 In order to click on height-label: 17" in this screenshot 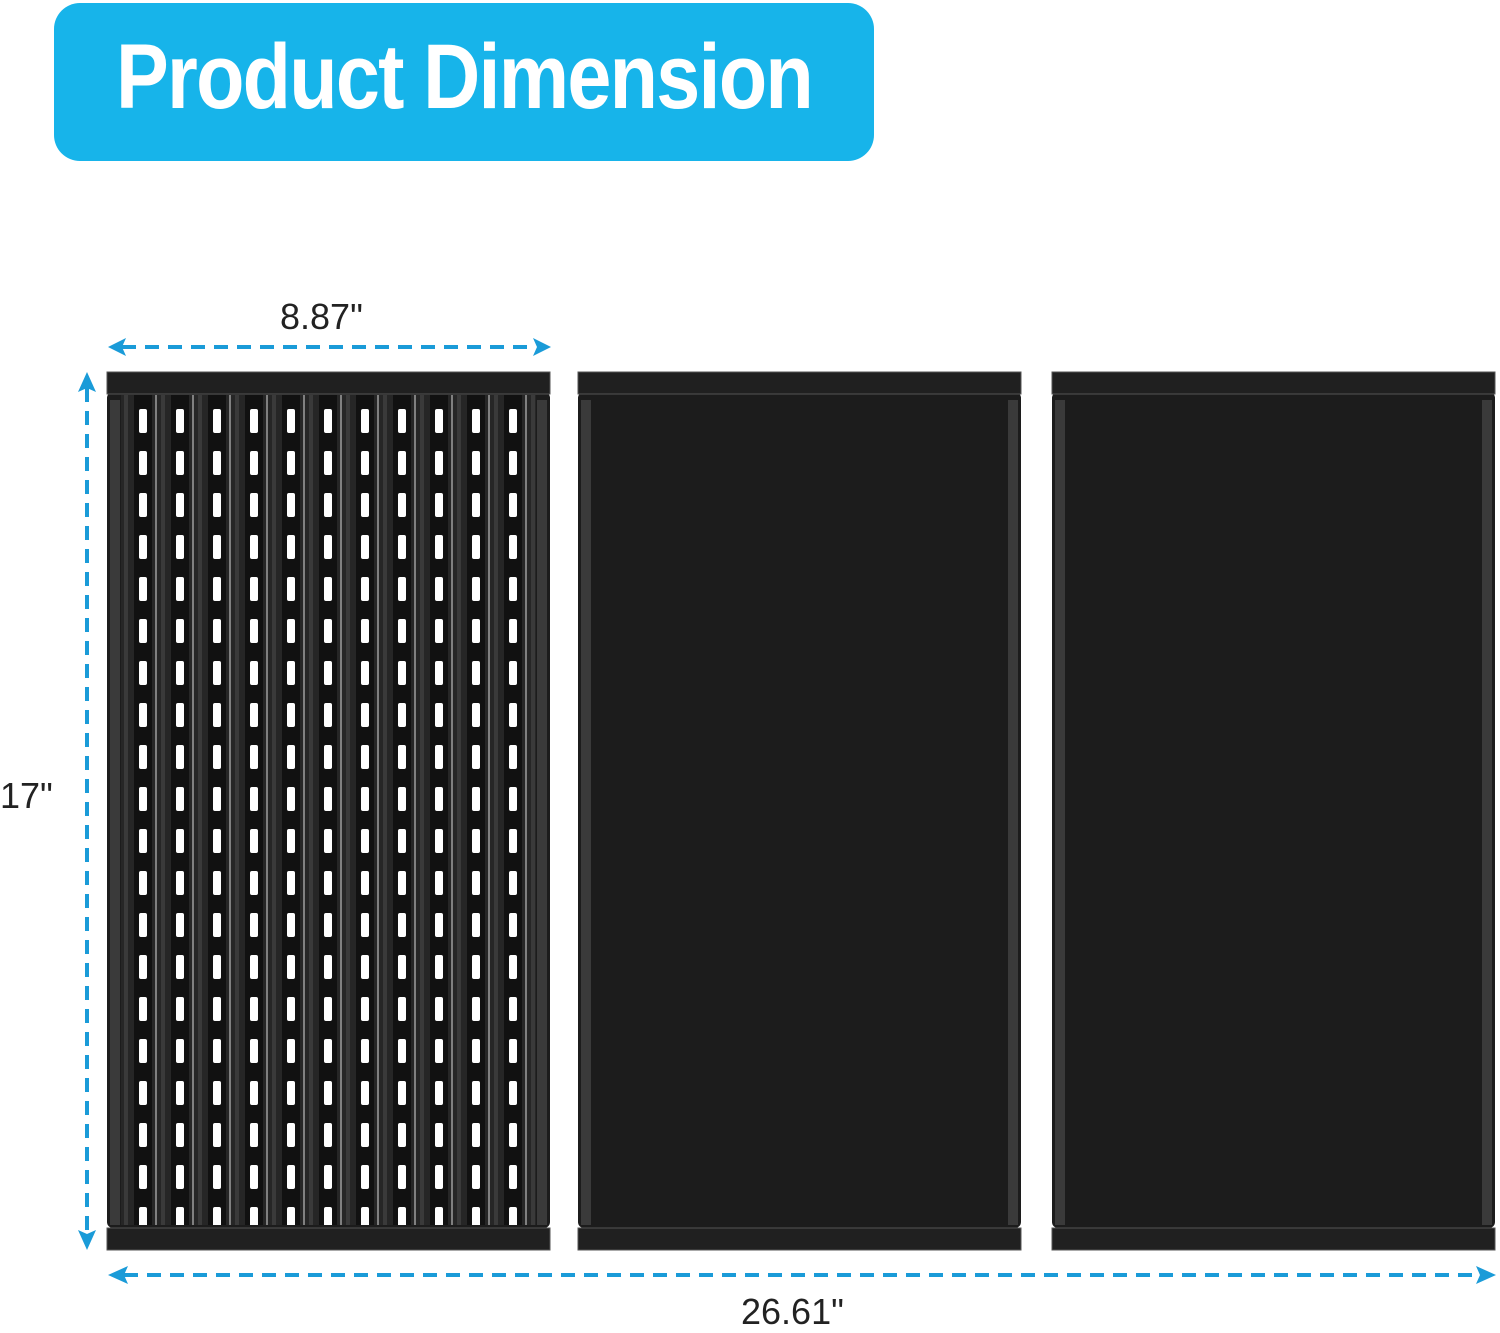, I will do `click(26, 795)`.